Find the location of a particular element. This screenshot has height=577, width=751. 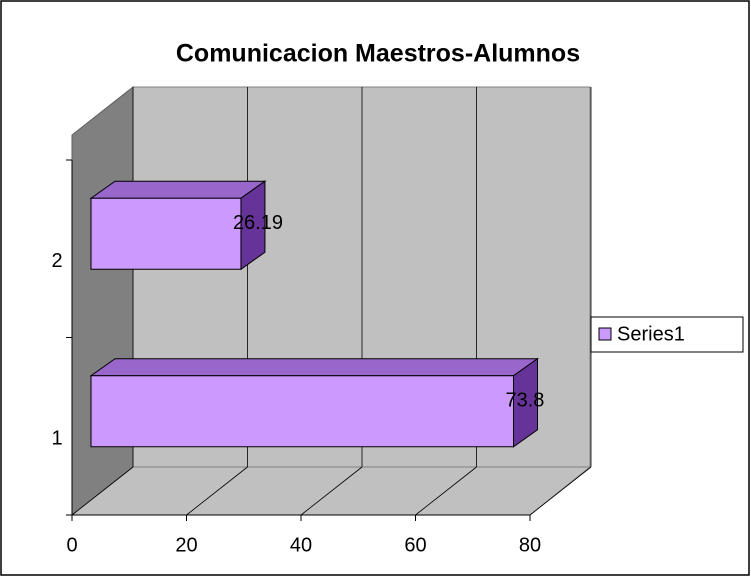

x-tick-label: 40 is located at coordinates (301, 545).